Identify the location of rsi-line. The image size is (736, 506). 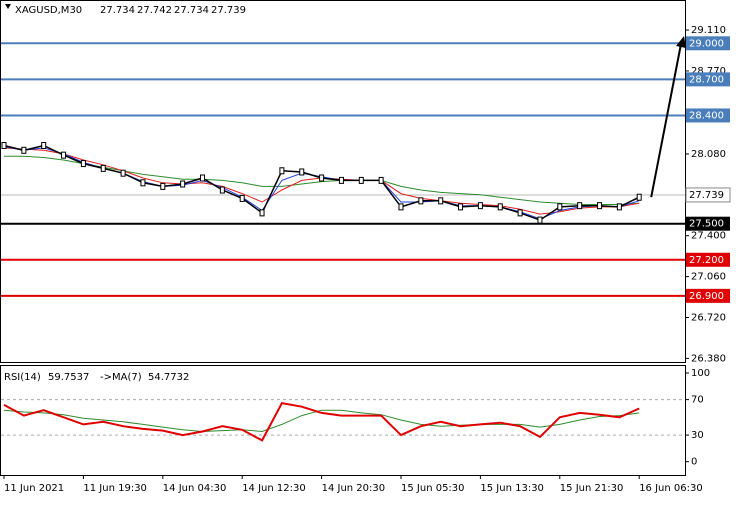
(321, 421).